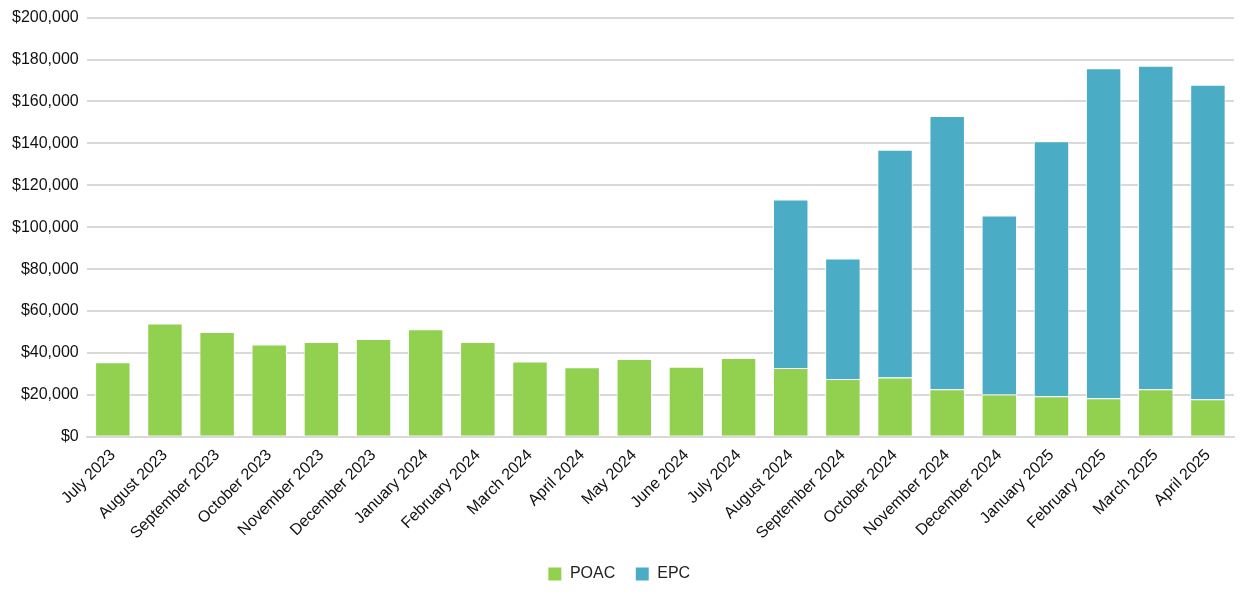 The height and width of the screenshot is (596, 1242). Describe the element at coordinates (592, 573) in the screenshot. I see `legend-label: POAC` at that location.